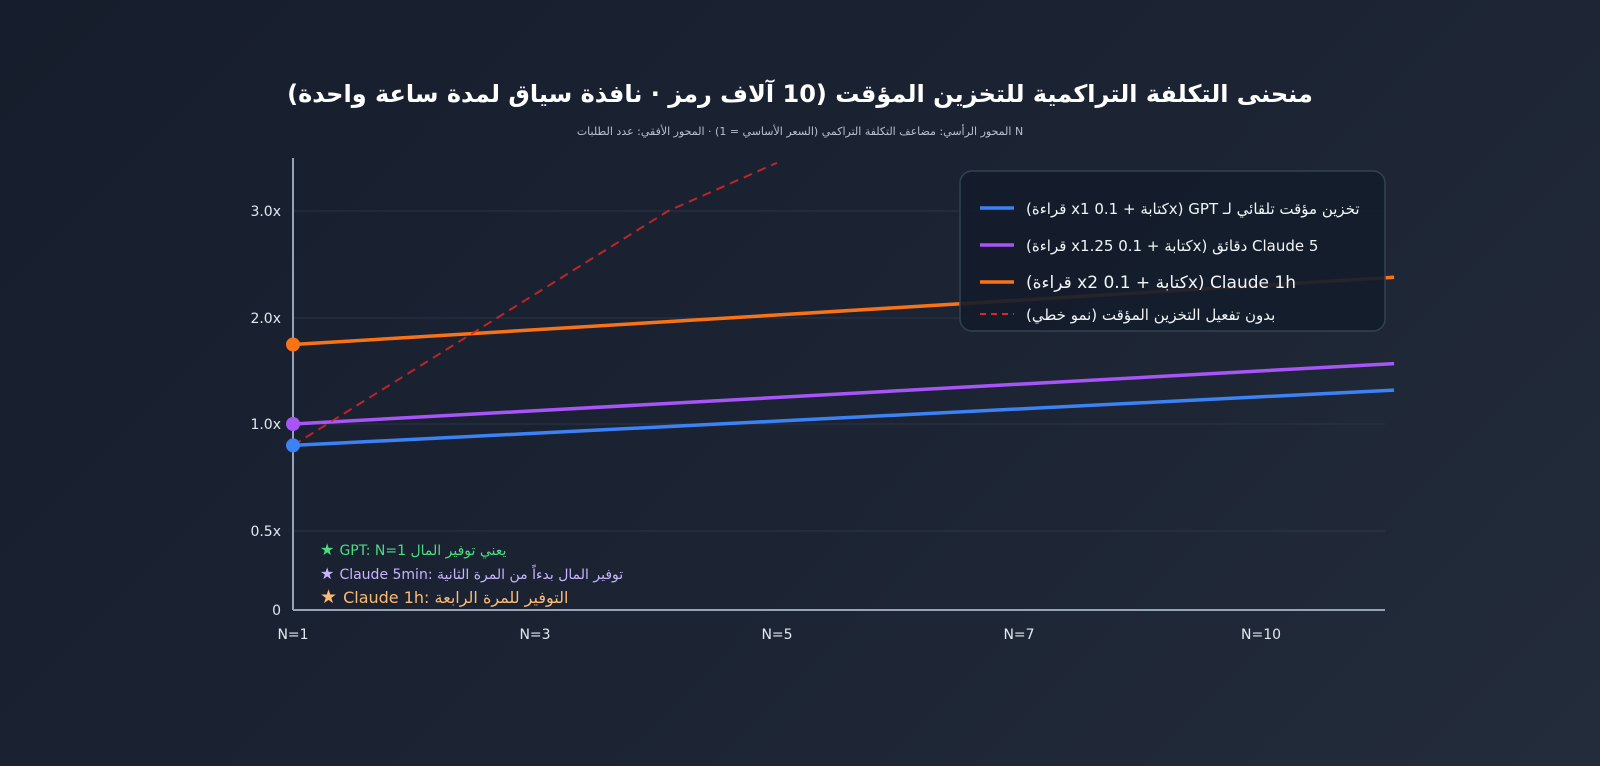 The image size is (1600, 766). What do you see at coordinates (265, 212) in the screenshot?
I see `y-tick-label: 3.0x` at bounding box center [265, 212].